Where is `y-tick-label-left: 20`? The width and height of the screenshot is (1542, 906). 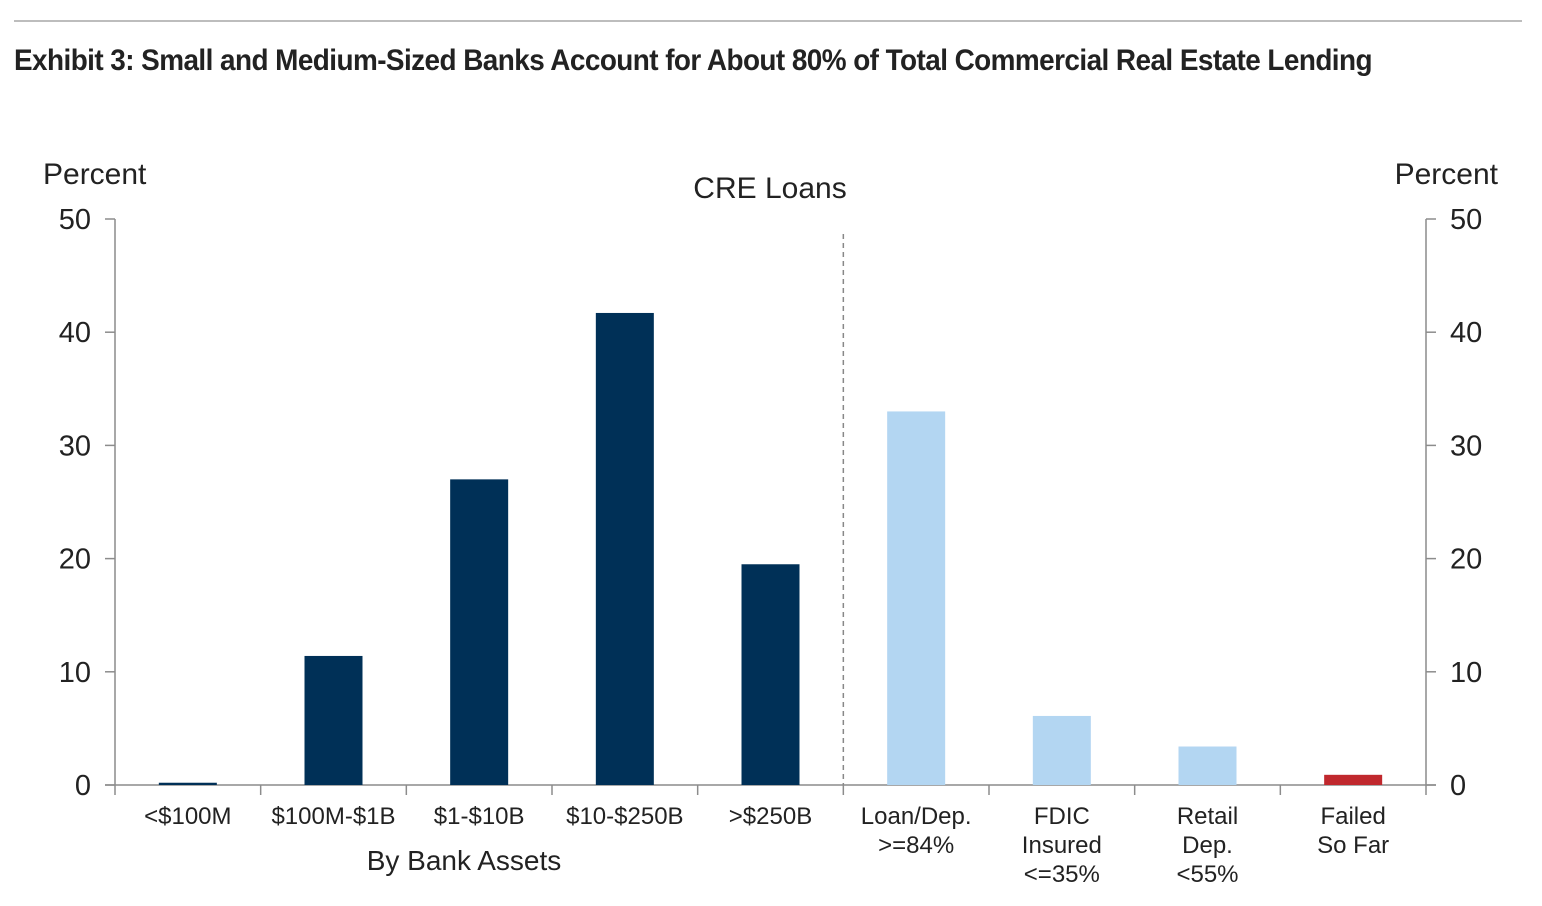
y-tick-label-left: 20 is located at coordinates (75, 560).